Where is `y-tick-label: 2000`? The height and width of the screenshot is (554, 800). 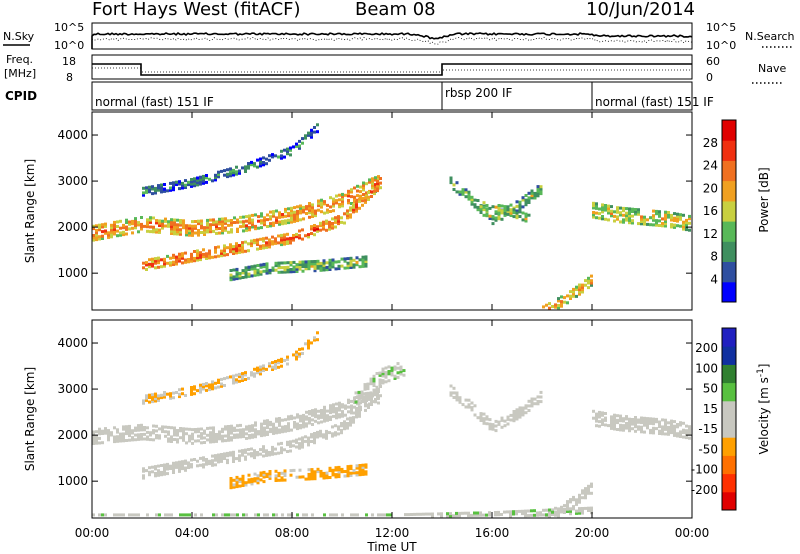 y-tick-label: 2000 is located at coordinates (72, 435).